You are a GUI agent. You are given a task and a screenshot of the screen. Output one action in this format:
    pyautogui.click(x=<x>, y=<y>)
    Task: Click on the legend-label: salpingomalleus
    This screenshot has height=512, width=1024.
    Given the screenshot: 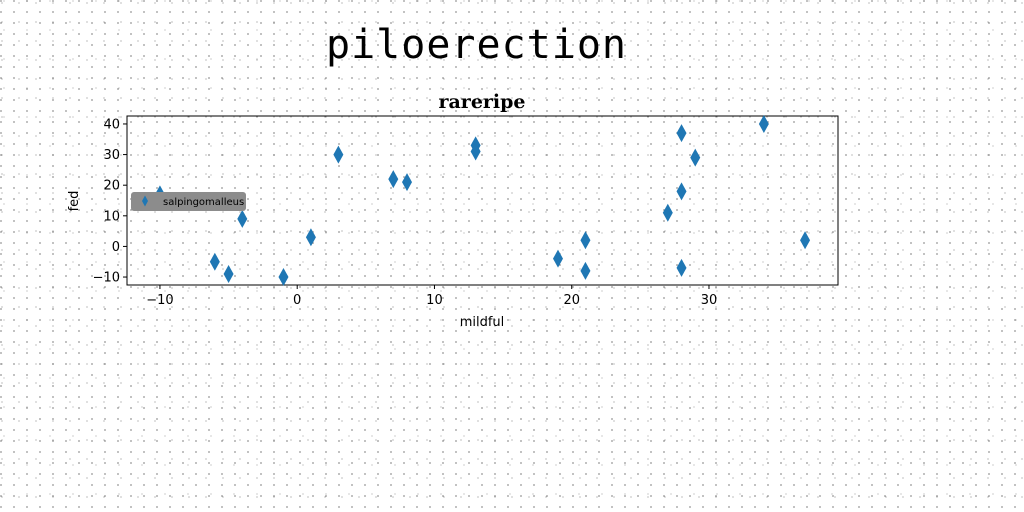 What is the action you would take?
    pyautogui.click(x=203, y=202)
    